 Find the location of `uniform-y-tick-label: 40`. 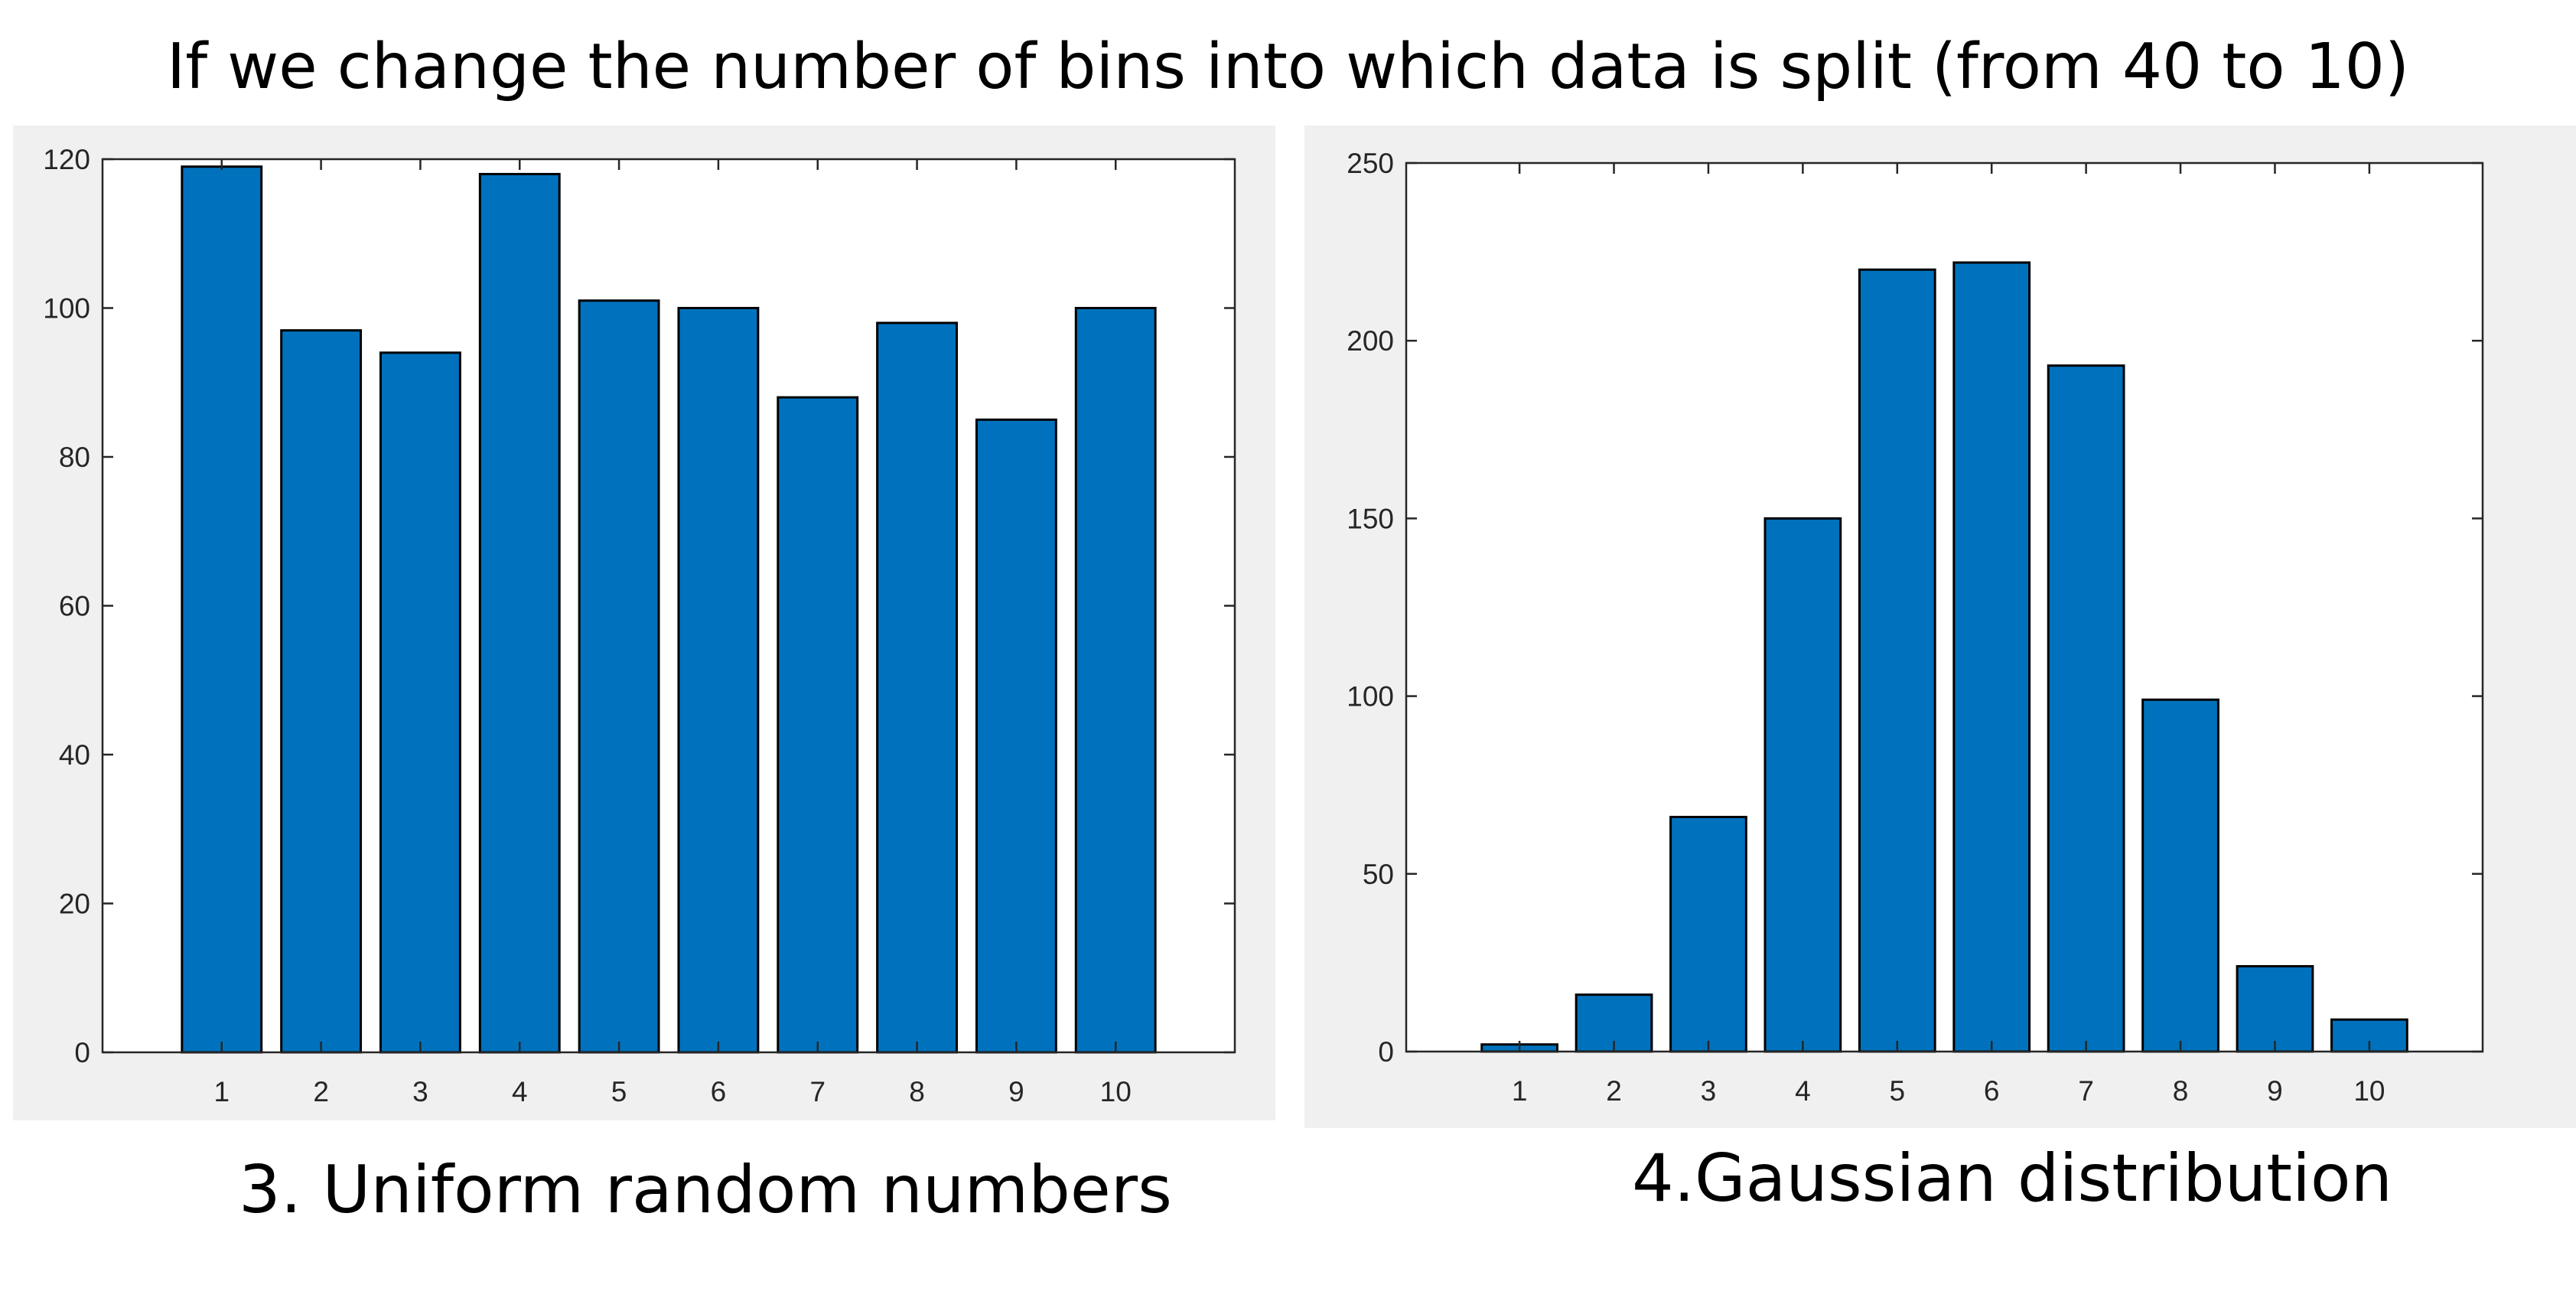

uniform-y-tick-label: 40 is located at coordinates (75, 755).